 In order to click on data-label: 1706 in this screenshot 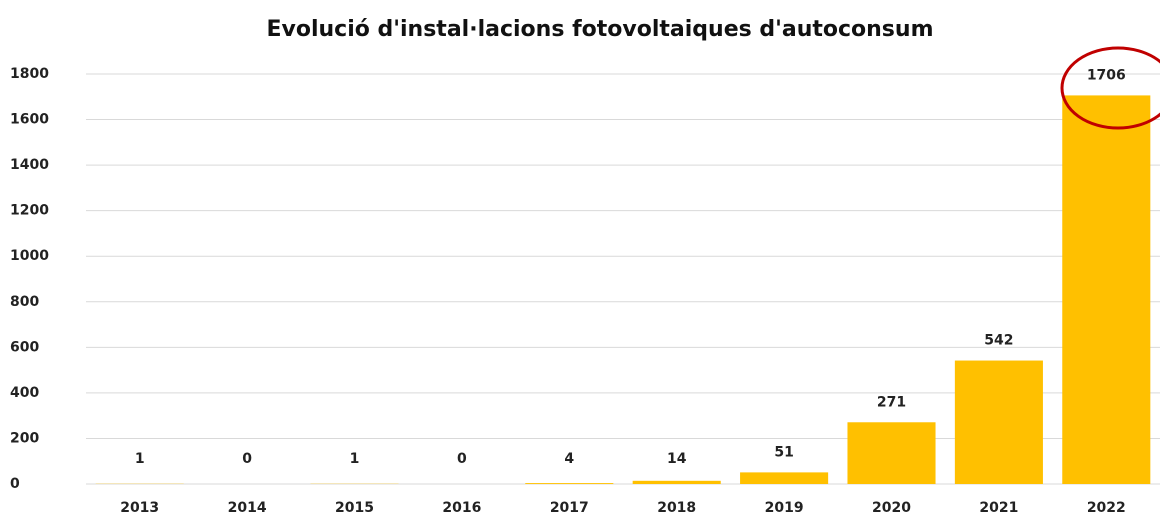, I will do `click(1106, 75)`.